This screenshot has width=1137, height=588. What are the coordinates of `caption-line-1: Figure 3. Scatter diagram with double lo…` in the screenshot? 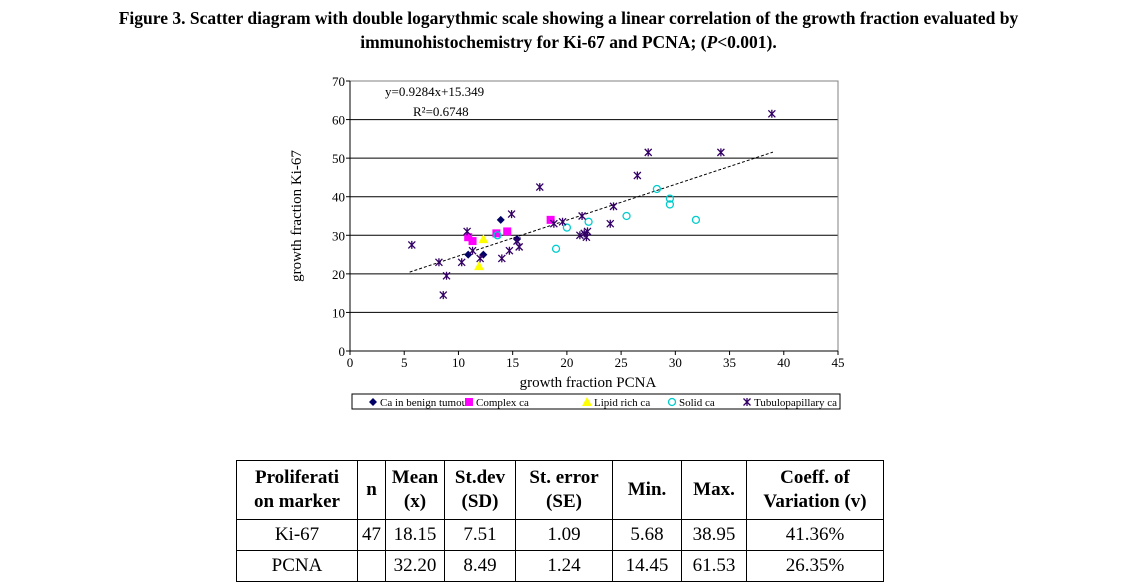 It's located at (568, 18).